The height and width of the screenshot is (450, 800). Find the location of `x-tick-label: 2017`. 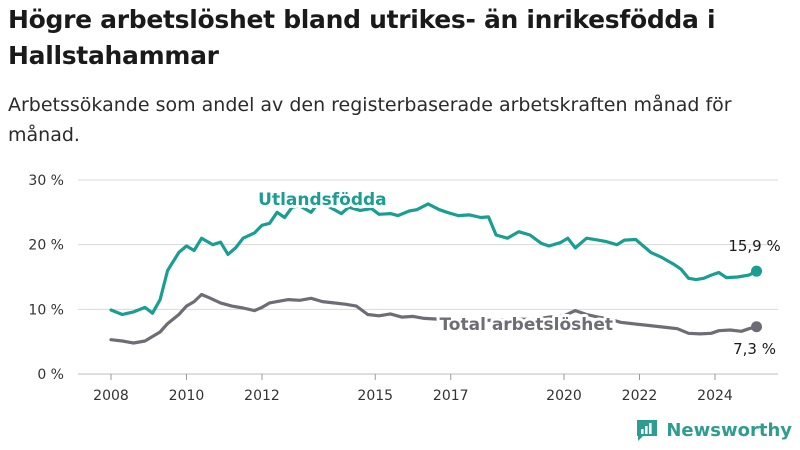

x-tick-label: 2017 is located at coordinates (451, 396).